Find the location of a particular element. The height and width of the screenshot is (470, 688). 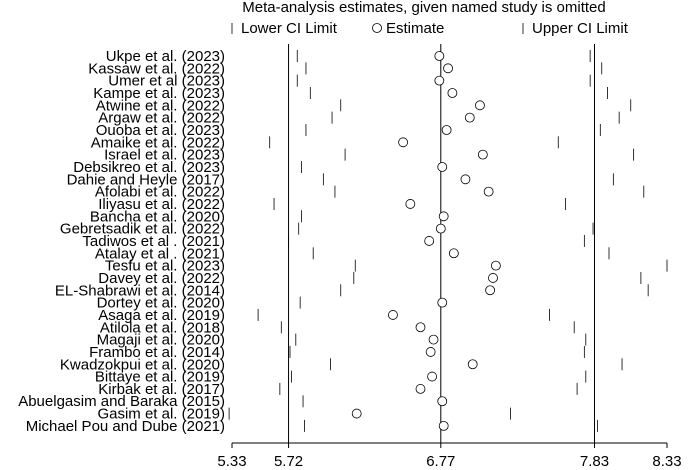

study-label: Ukpe et al. (2023) is located at coordinates (165, 56).